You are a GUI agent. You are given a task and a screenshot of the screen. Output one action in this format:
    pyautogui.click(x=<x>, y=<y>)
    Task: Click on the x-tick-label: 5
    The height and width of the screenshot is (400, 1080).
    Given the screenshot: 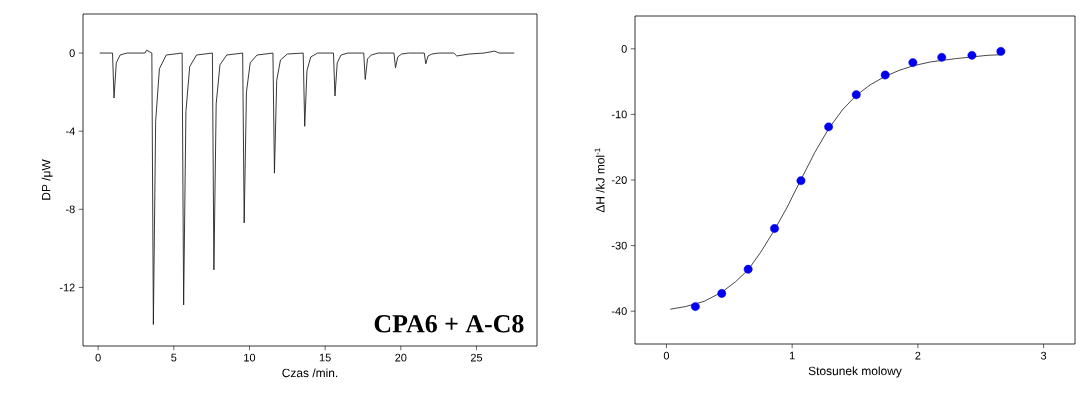 What is the action you would take?
    pyautogui.click(x=174, y=357)
    